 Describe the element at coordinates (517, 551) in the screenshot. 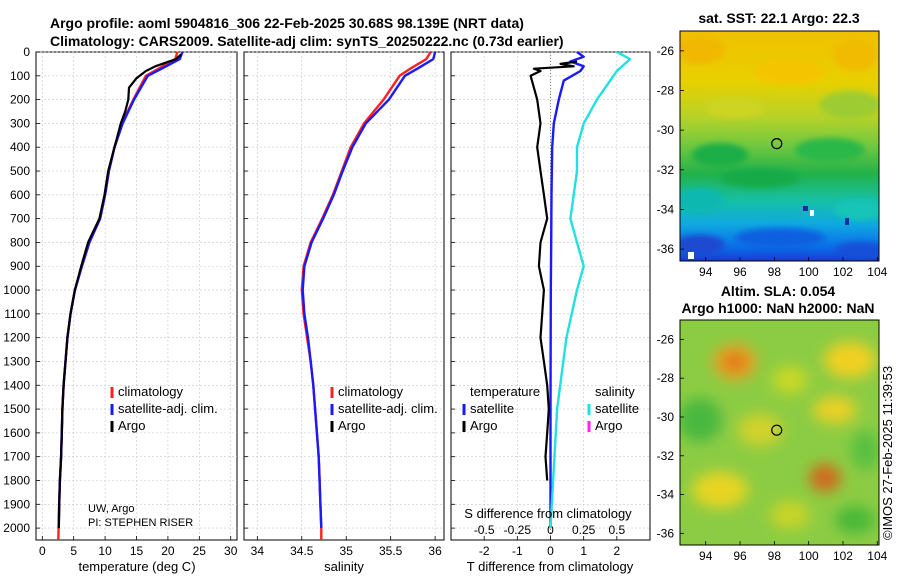

I see `difference-xtick-label: -1` at that location.